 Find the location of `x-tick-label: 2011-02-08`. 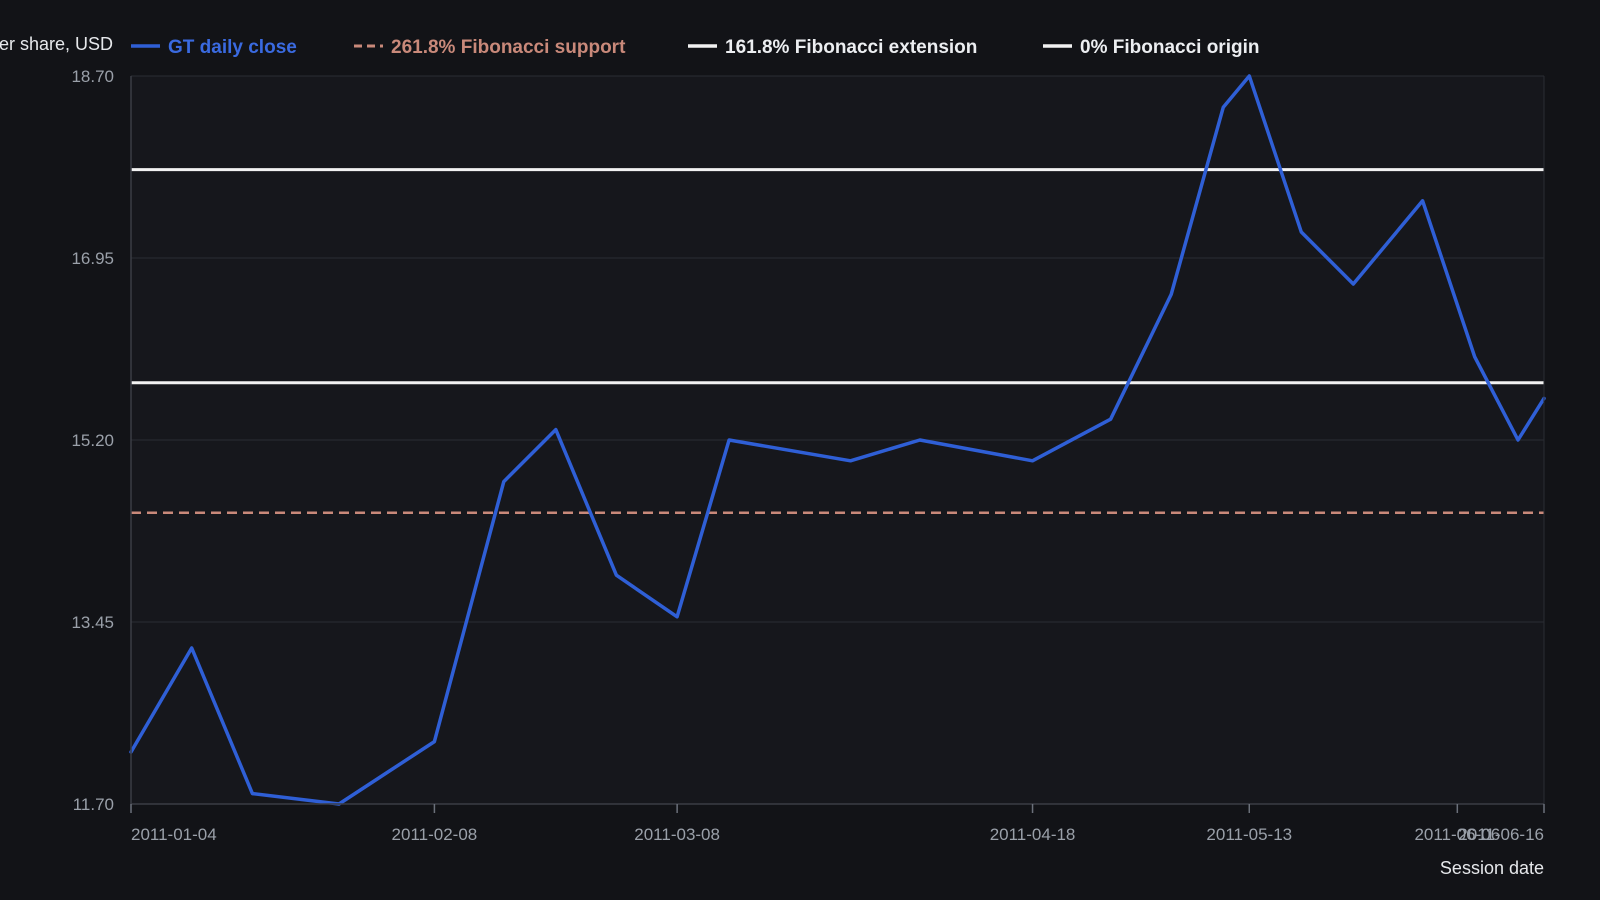

x-tick-label: 2011-02-08 is located at coordinates (435, 834).